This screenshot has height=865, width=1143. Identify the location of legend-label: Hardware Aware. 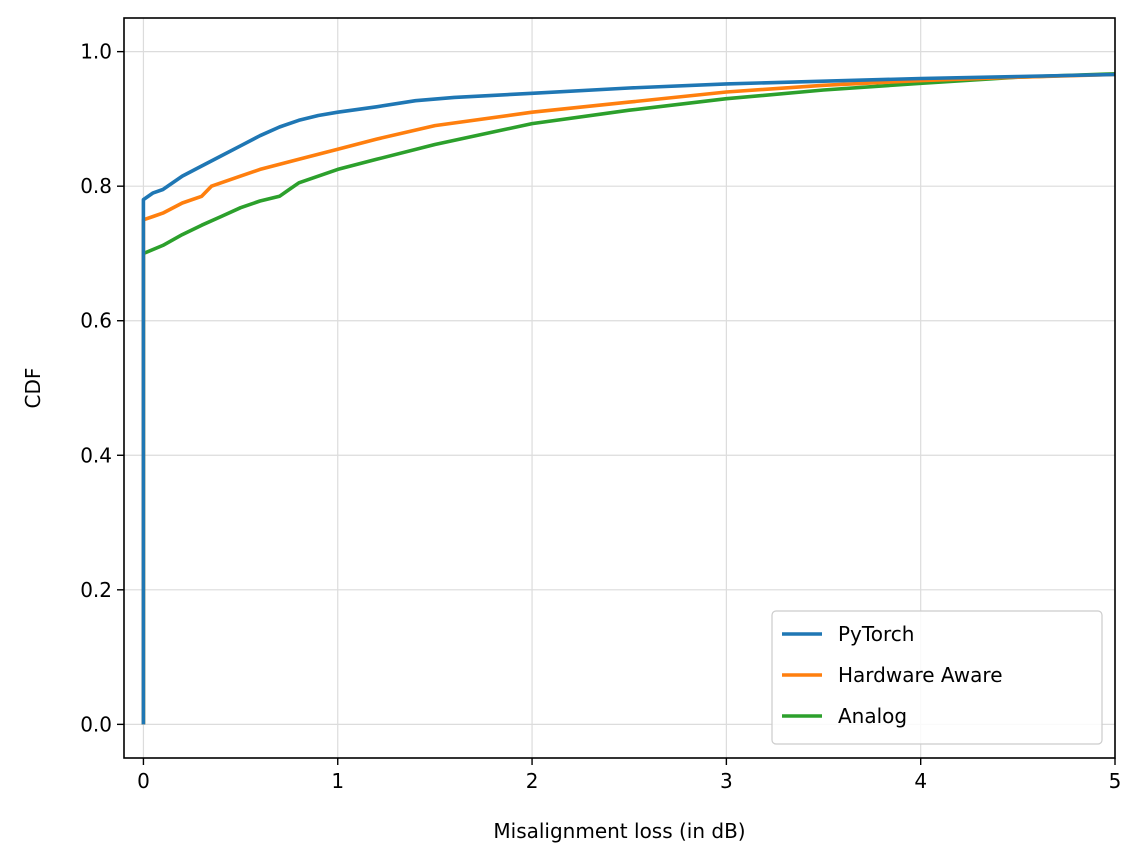
(920, 675).